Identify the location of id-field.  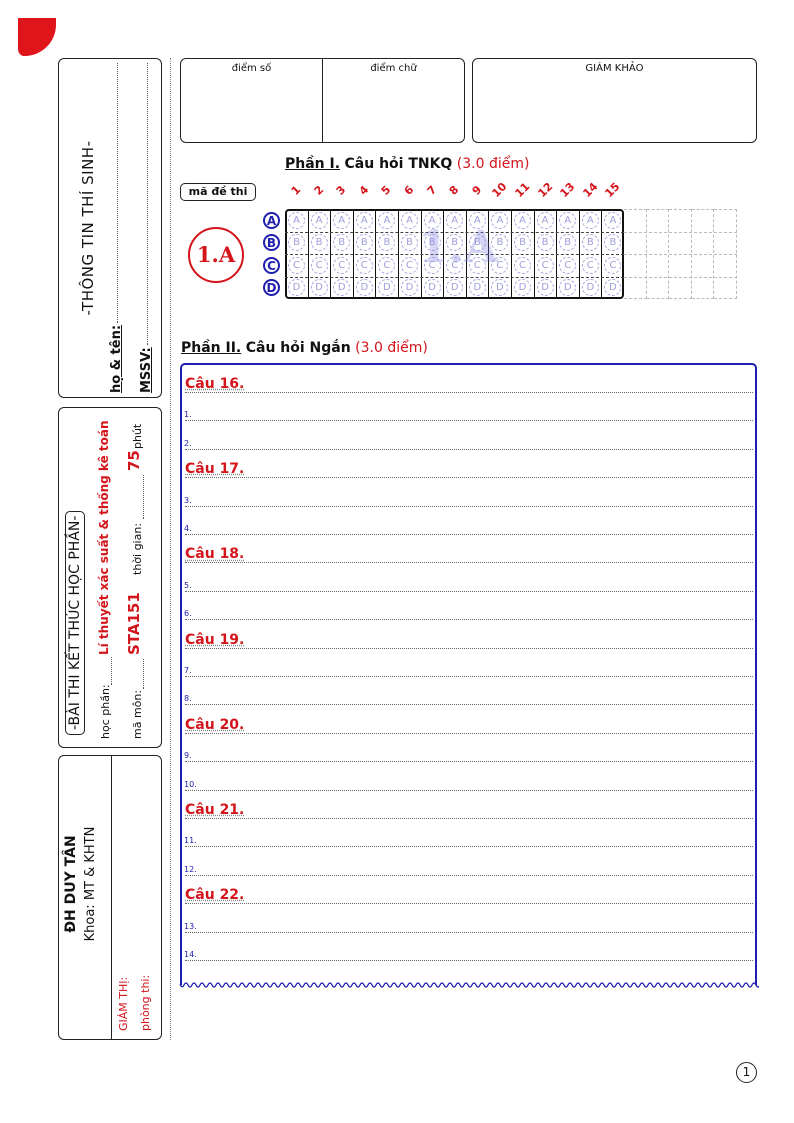
(147, 204).